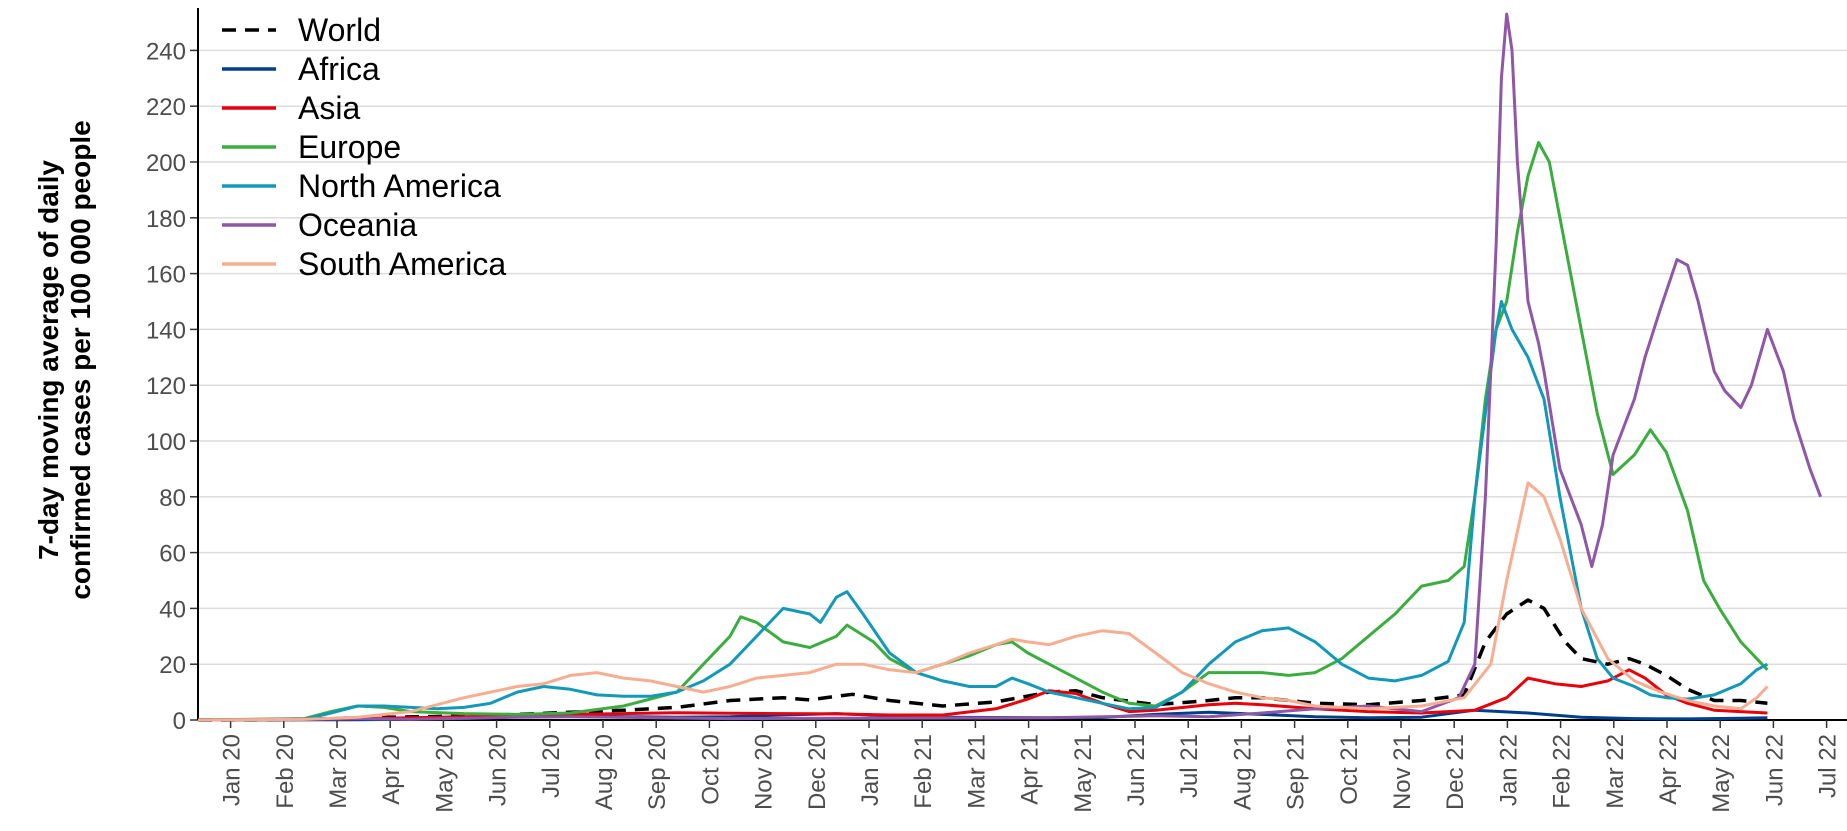 This screenshot has width=1847, height=831. Describe the element at coordinates (1774, 770) in the screenshot. I see `x-tick-label: Jun 22` at that location.